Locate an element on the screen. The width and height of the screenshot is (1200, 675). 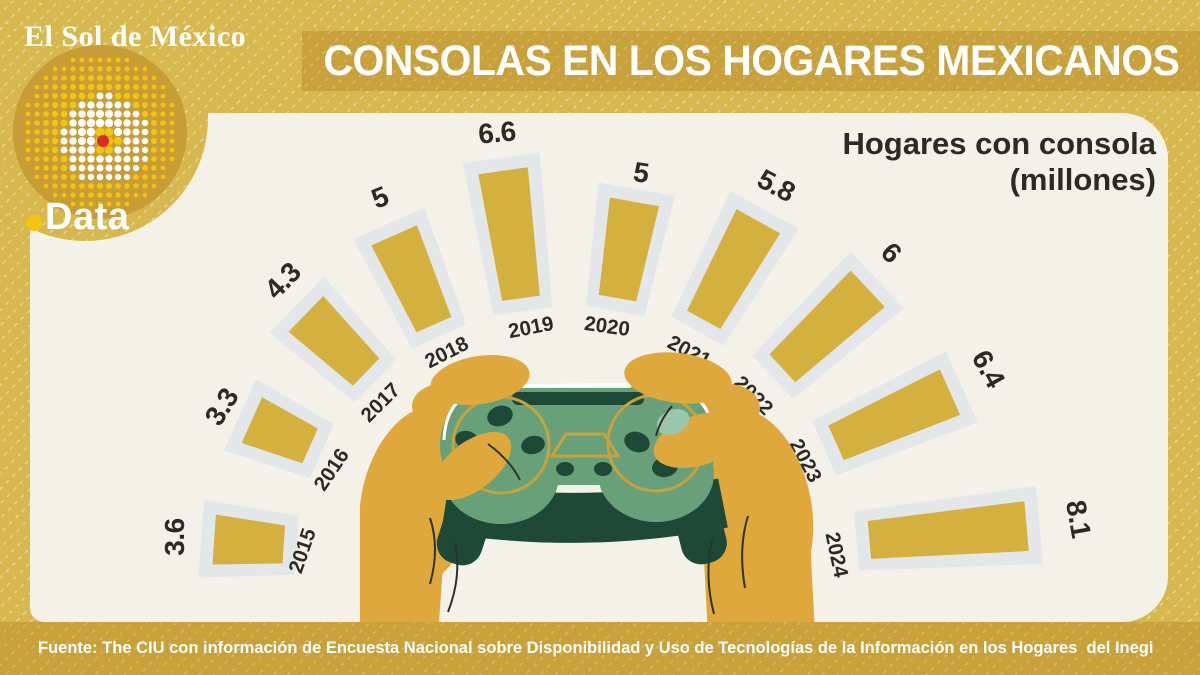
data-bullet-icon is located at coordinates (34, 222).